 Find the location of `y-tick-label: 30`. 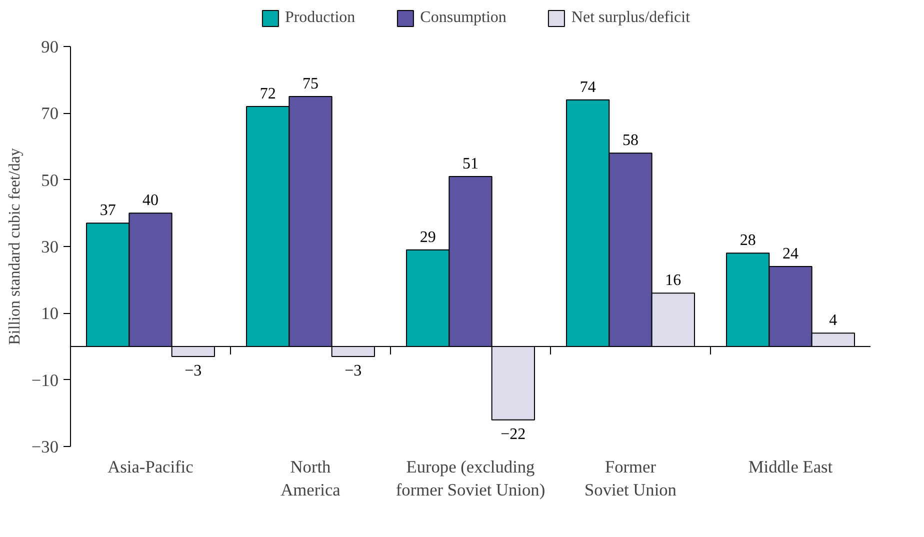

y-tick-label: 30 is located at coordinates (49, 247).